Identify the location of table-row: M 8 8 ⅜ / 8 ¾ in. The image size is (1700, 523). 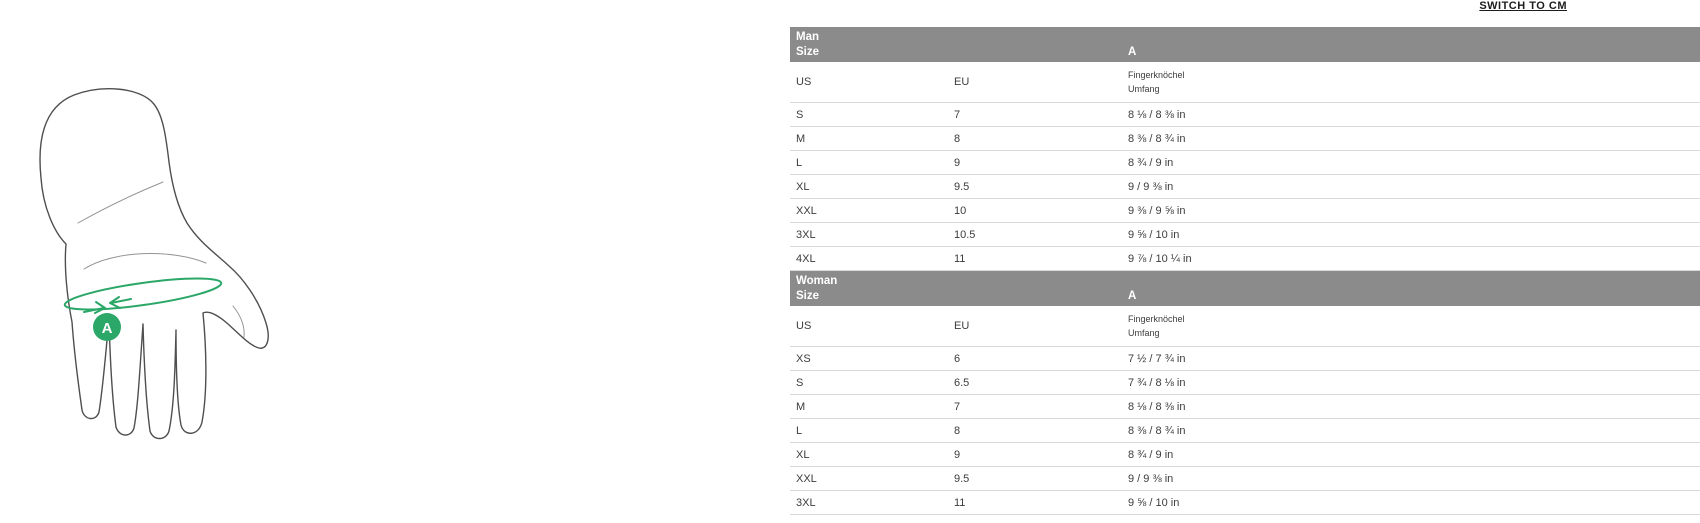
(1245, 139).